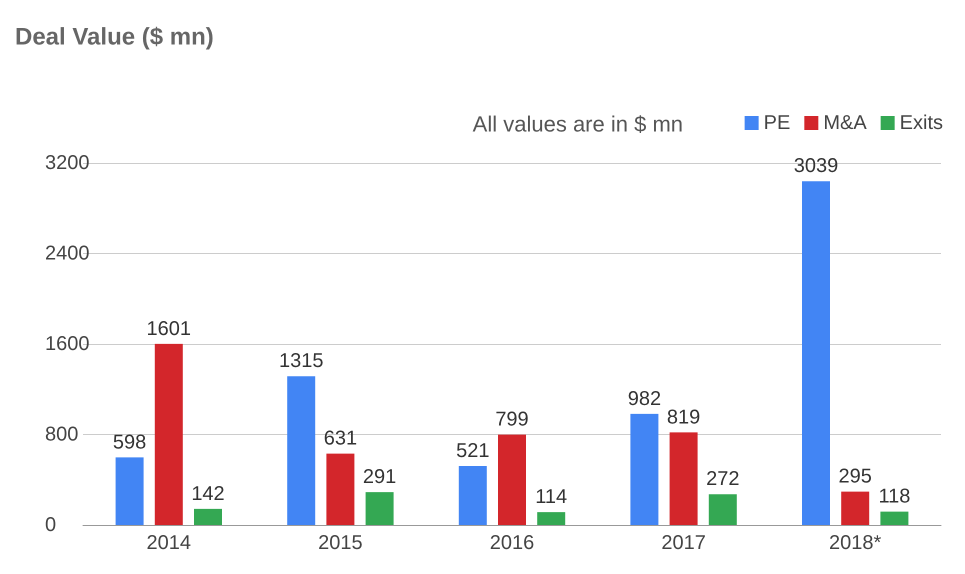 This screenshot has width=965, height=574. Describe the element at coordinates (922, 123) in the screenshot. I see `legend-label: Exits` at that location.